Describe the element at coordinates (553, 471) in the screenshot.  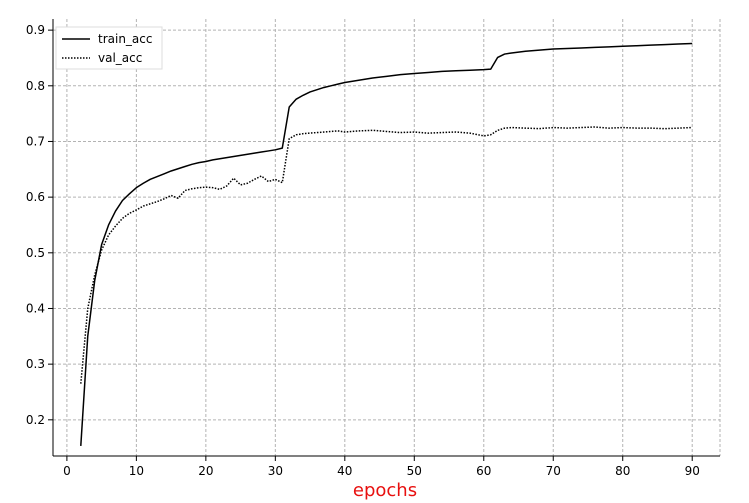
I see `x-tick-label: 70` at that location.